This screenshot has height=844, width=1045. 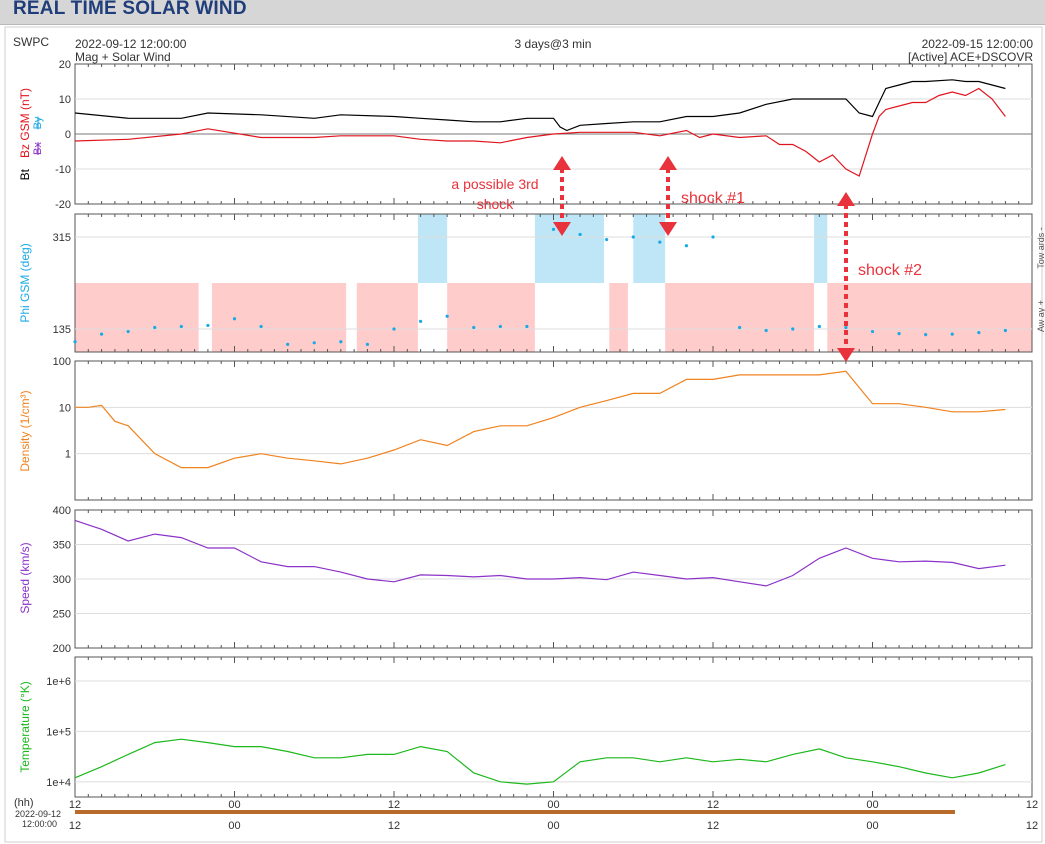 What do you see at coordinates (562, 163) in the screenshot?
I see `arrow-head-up` at bounding box center [562, 163].